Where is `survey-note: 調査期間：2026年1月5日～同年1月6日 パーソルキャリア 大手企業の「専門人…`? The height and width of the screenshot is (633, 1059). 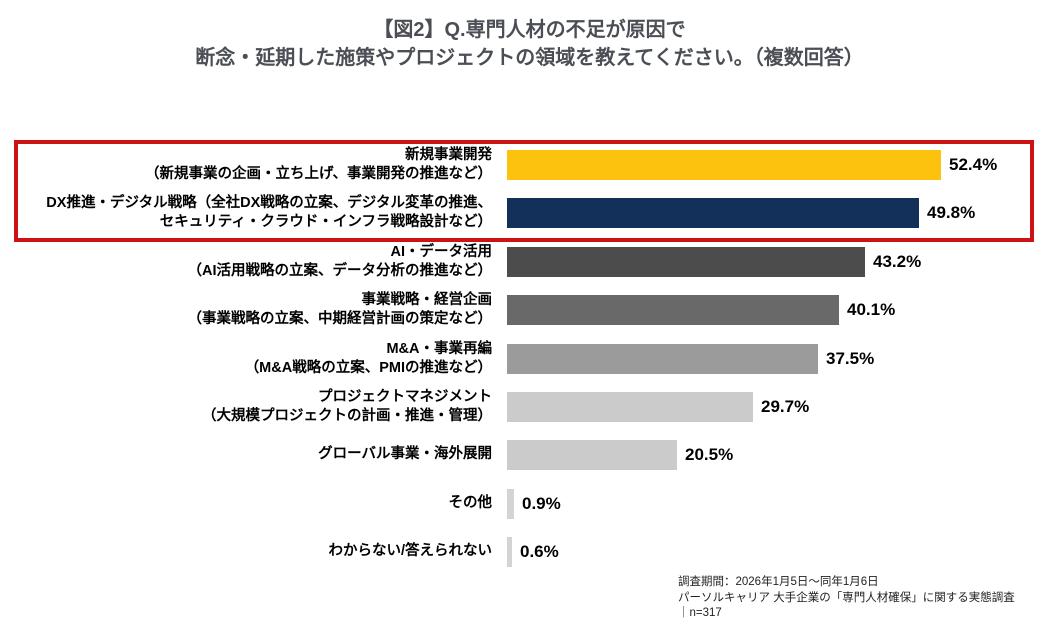
survey-note: 調査期間：2026年1月5日～同年1月6日 パーソルキャリア 大手企業の「専門人… is located at coordinates (846, 598).